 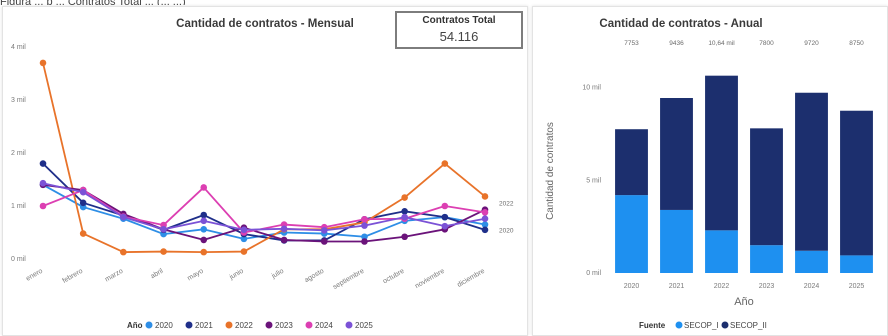 What do you see at coordinates (18, 100) in the screenshot?
I see `y-tick-label: 3 mil` at bounding box center [18, 100].